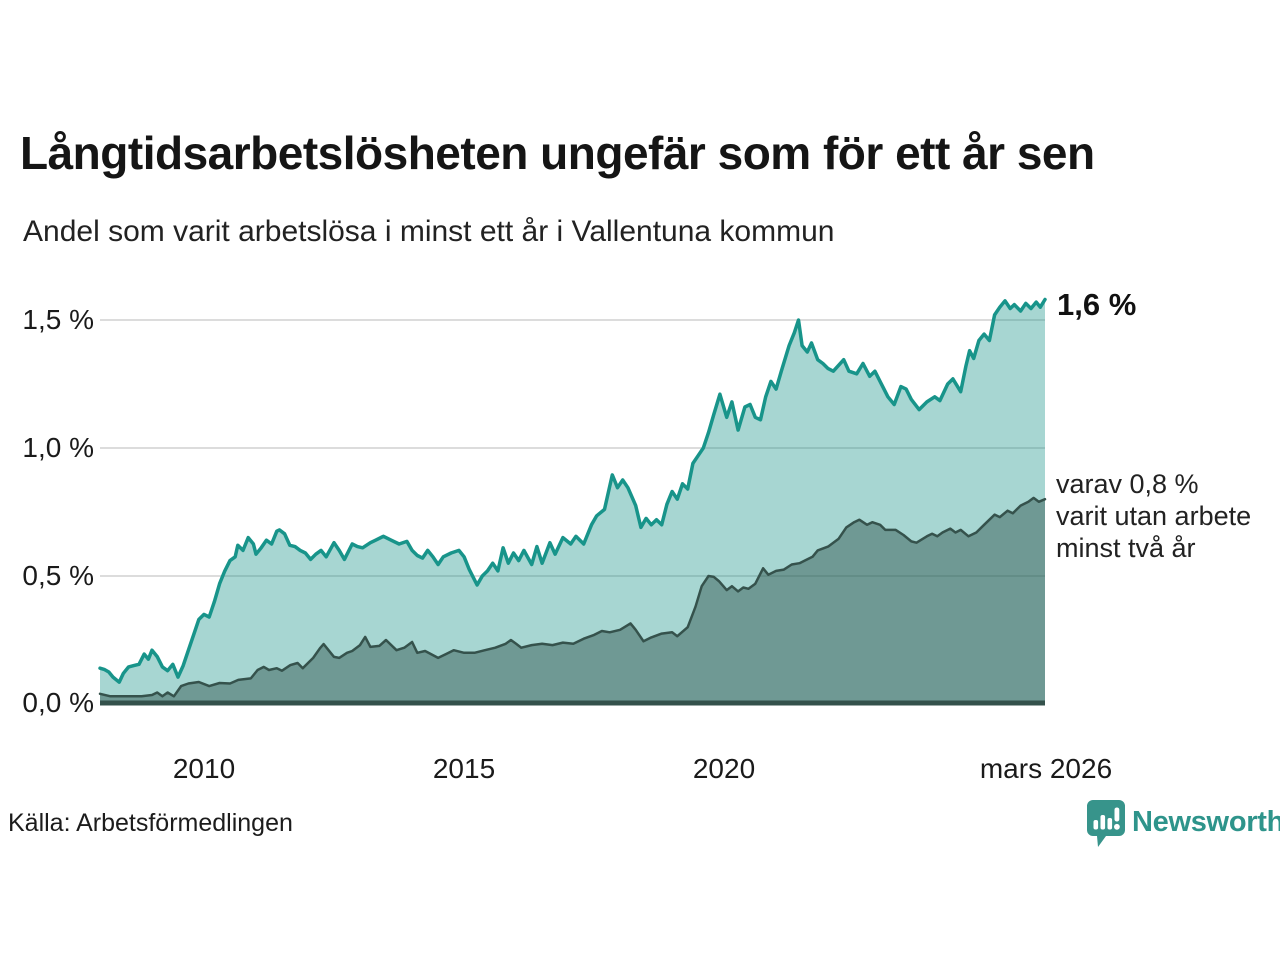 The height and width of the screenshot is (960, 1280). I want to click on newsworthy-logo-icon, so click(1106, 828).